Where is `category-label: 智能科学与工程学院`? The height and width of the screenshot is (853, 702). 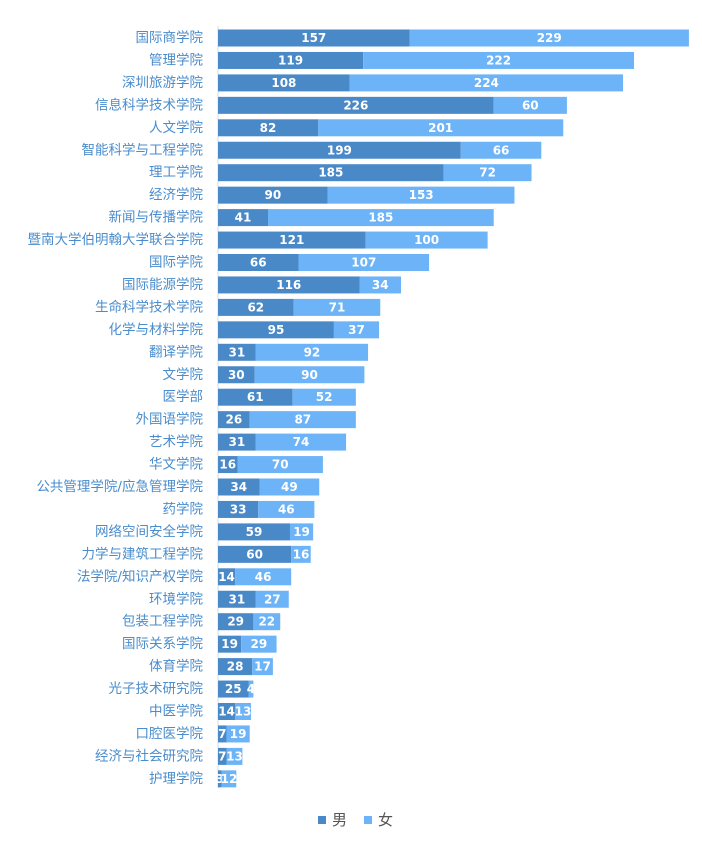 category-label: 智能科学与工程学院 is located at coordinates (143, 150).